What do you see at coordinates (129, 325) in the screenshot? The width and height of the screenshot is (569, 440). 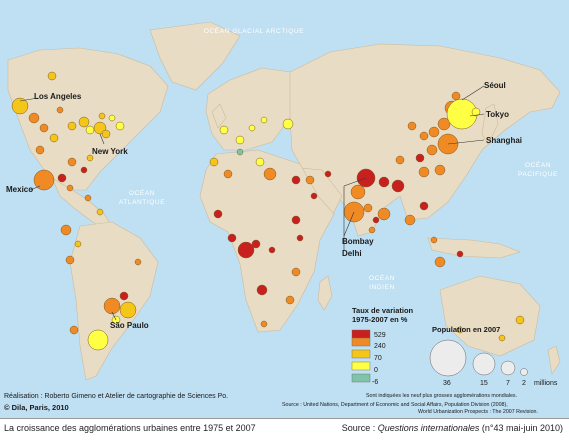 I see `city-label-sao-paulo: São Paulo` at bounding box center [129, 325].